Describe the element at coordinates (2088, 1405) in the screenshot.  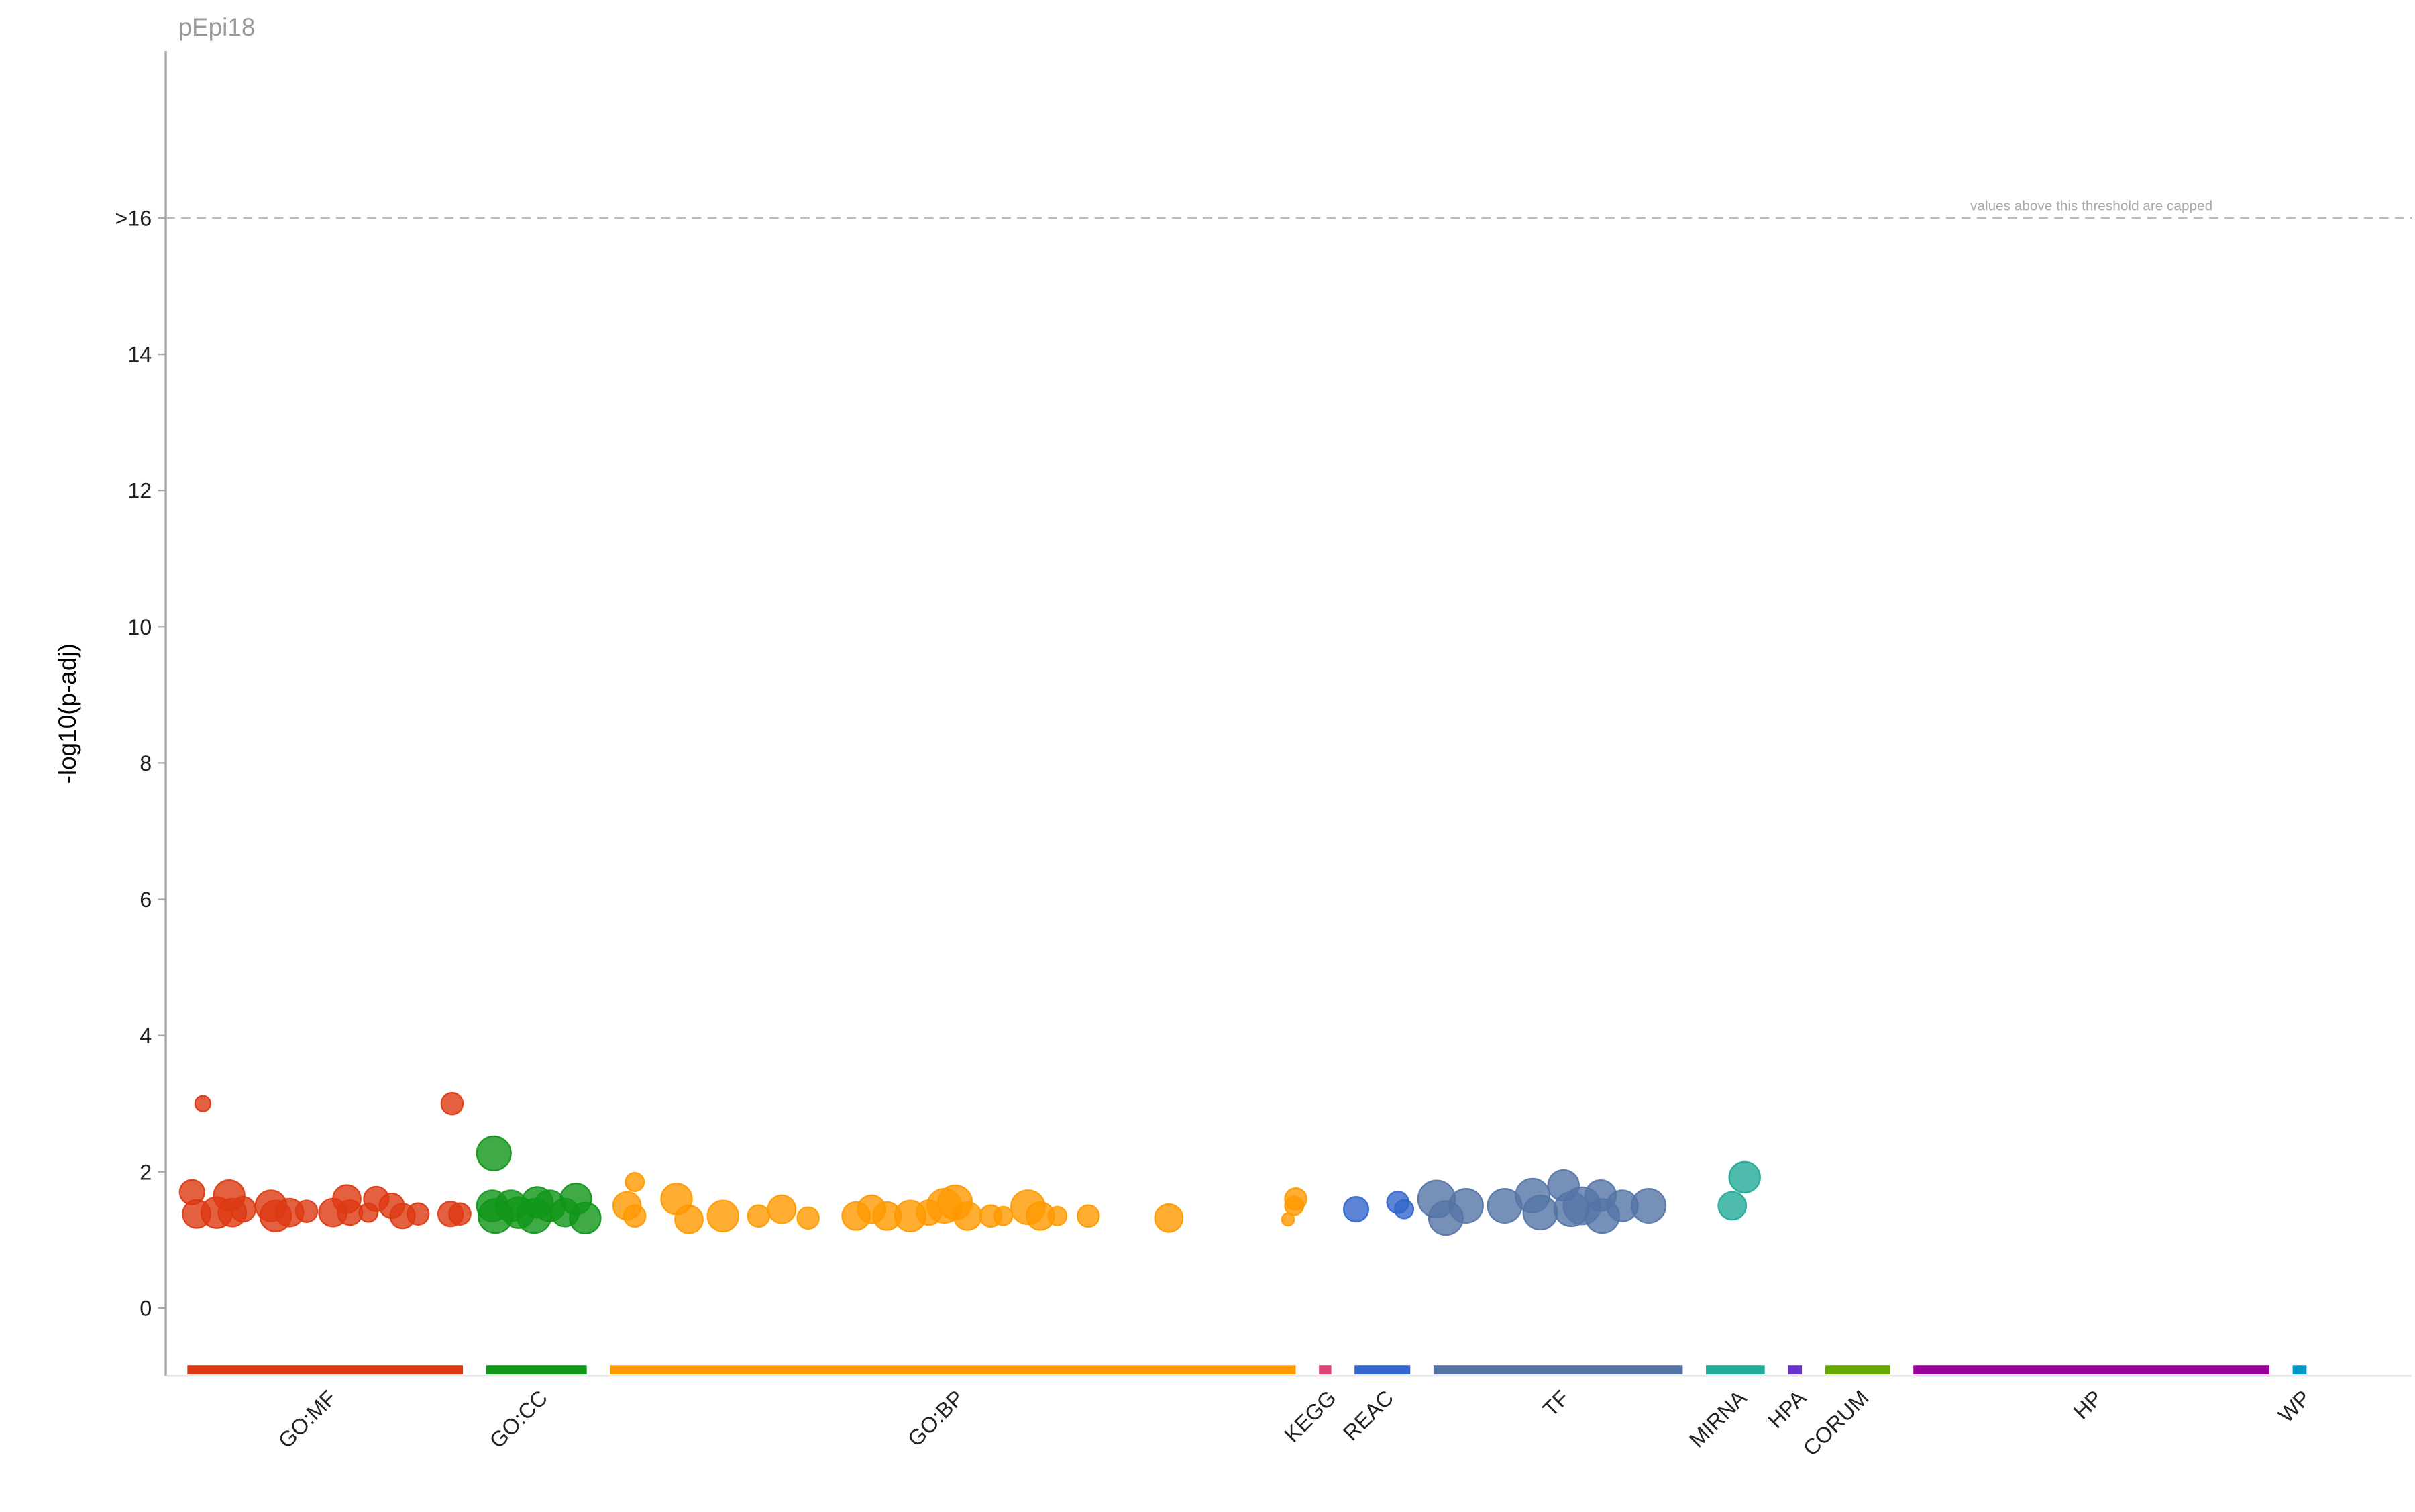
I see `source-label: HP` at that location.